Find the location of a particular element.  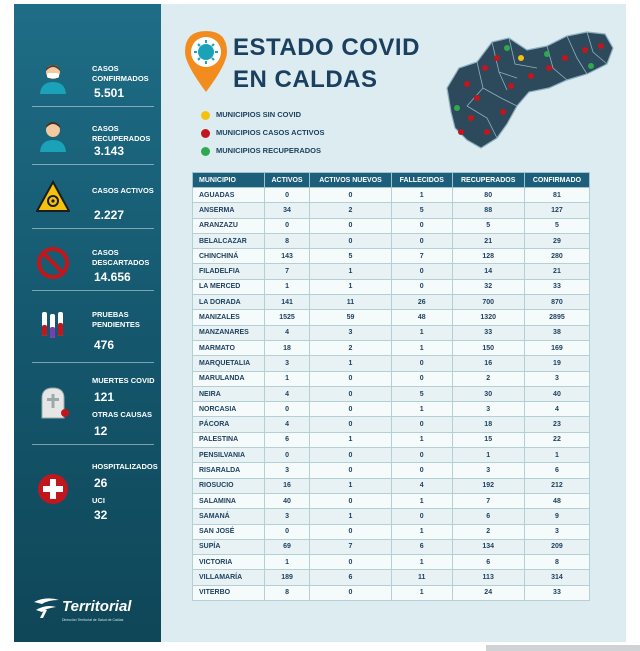

value-cell: 40 is located at coordinates (287, 501).